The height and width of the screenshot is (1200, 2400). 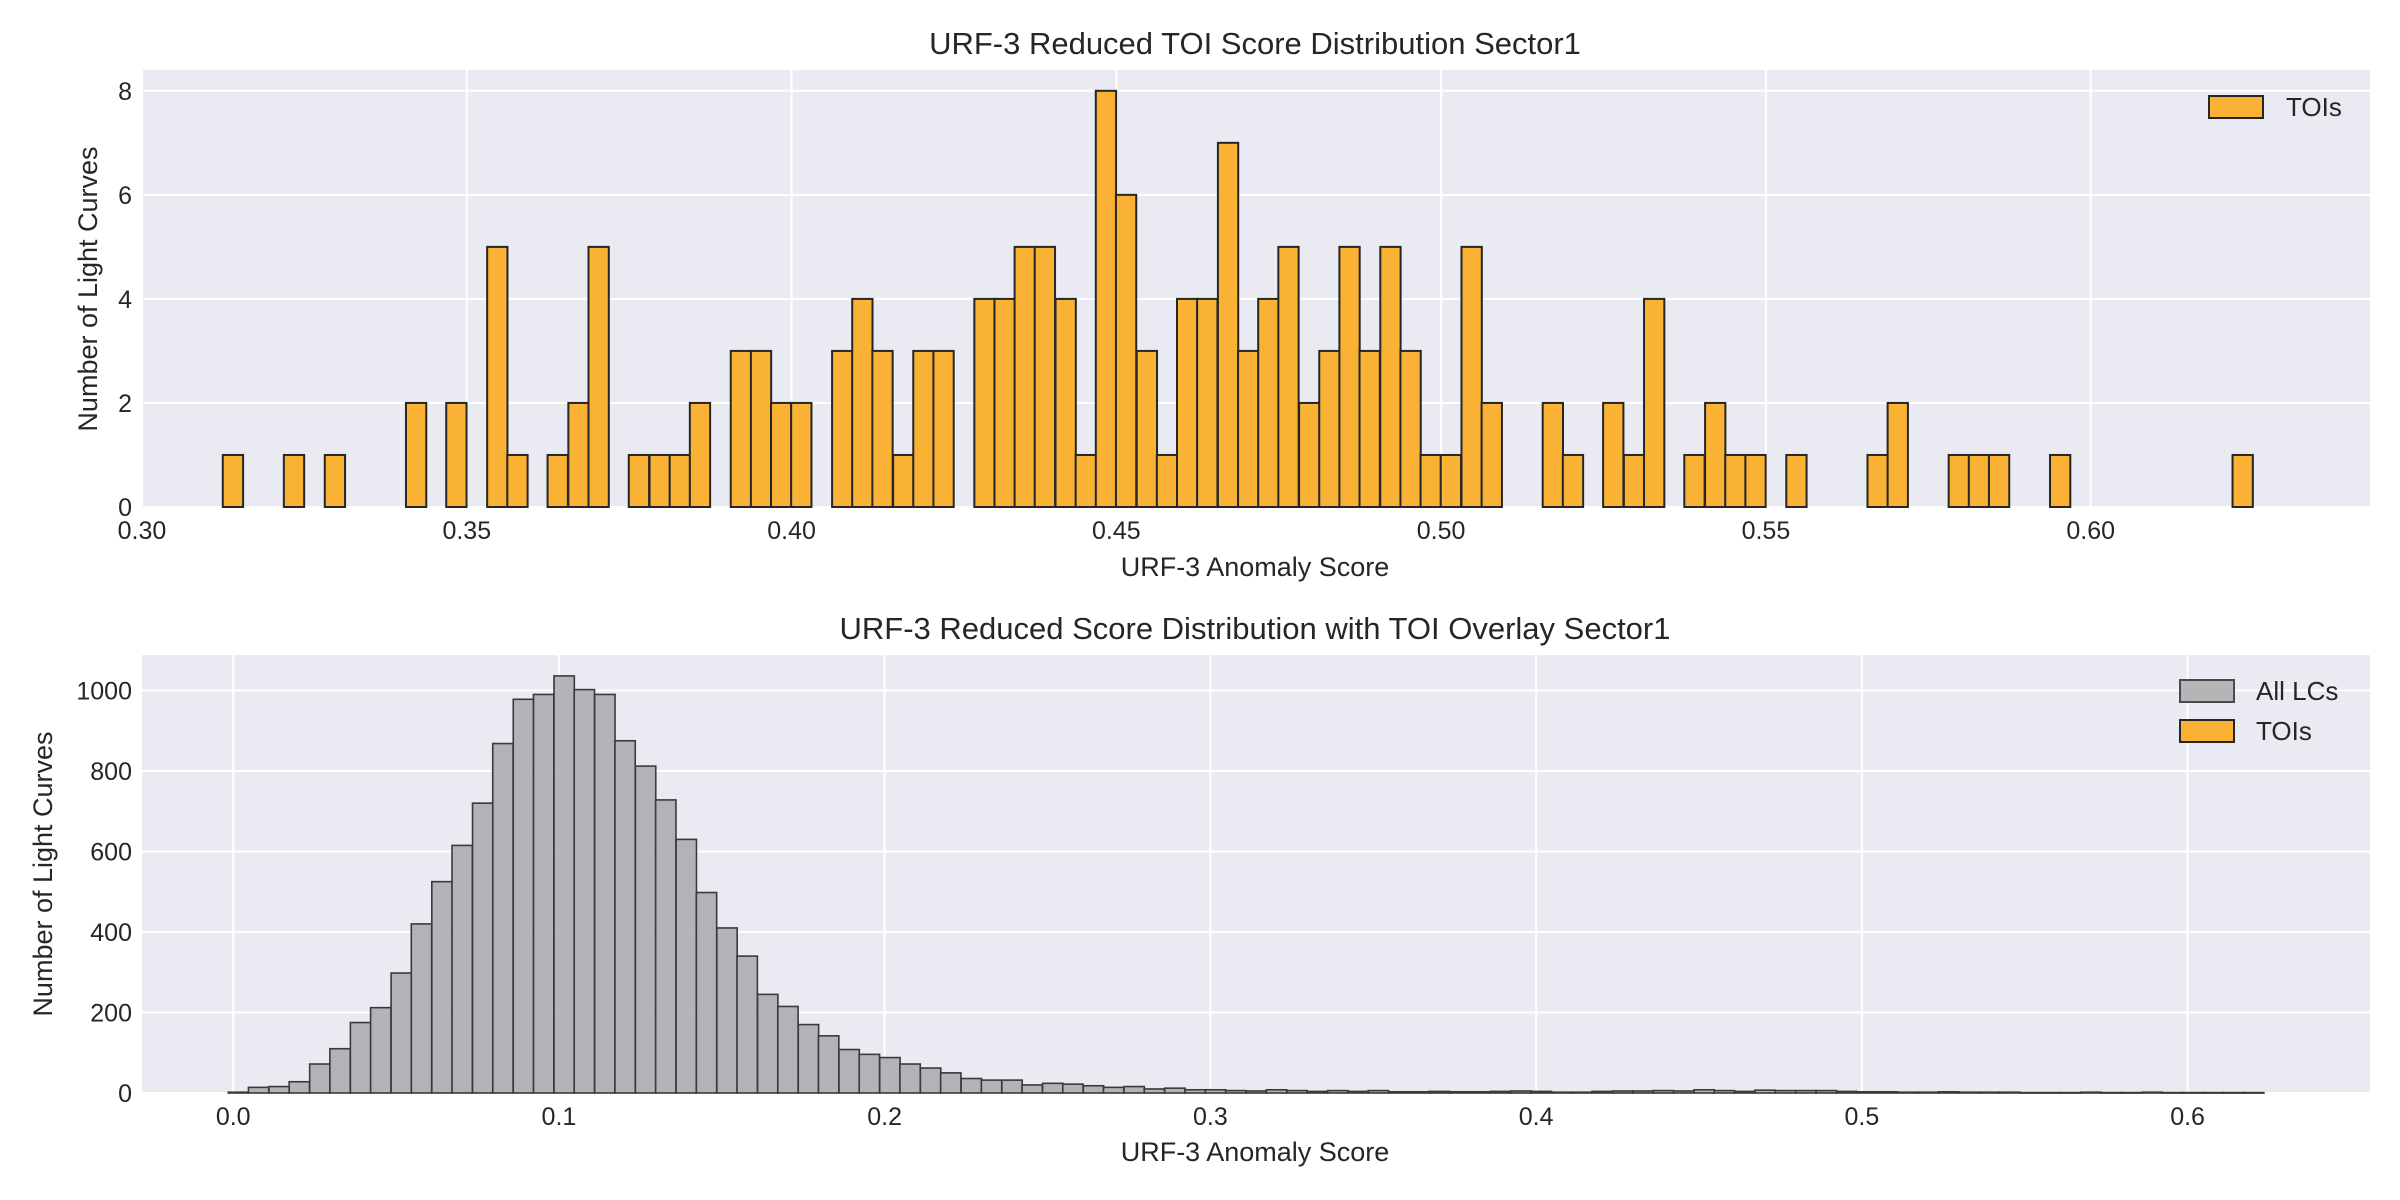 What do you see at coordinates (2314, 107) in the screenshot?
I see `top-legend-label-tois: TOIs` at bounding box center [2314, 107].